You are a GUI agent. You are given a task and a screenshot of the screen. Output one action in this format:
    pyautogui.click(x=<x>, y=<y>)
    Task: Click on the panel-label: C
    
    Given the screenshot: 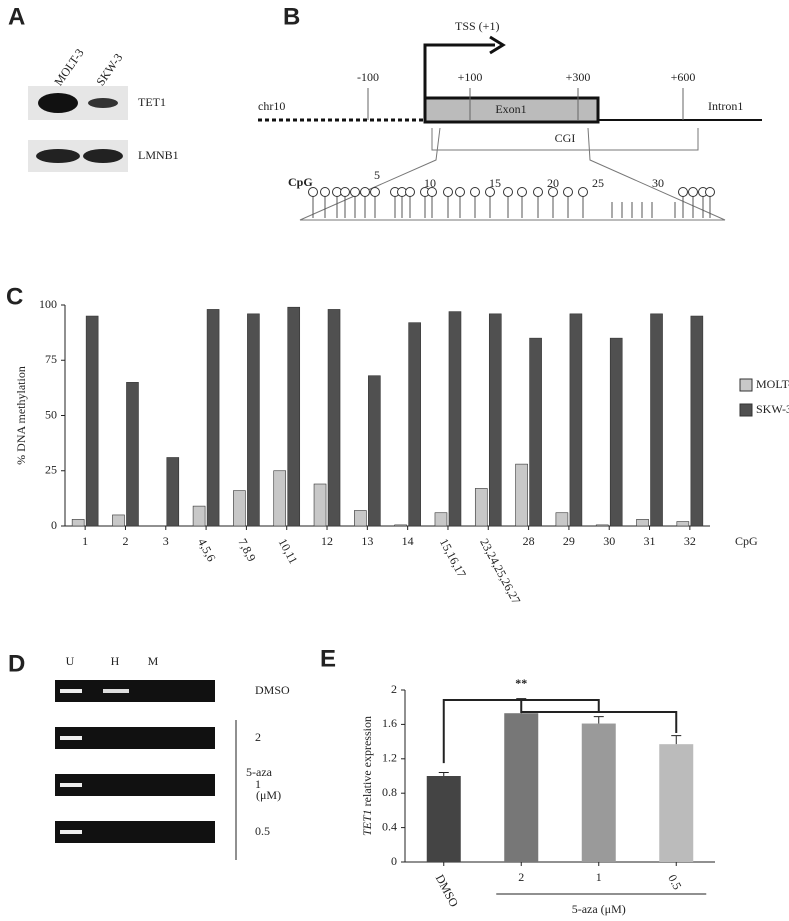 What is the action you would take?
    pyautogui.click(x=14, y=296)
    